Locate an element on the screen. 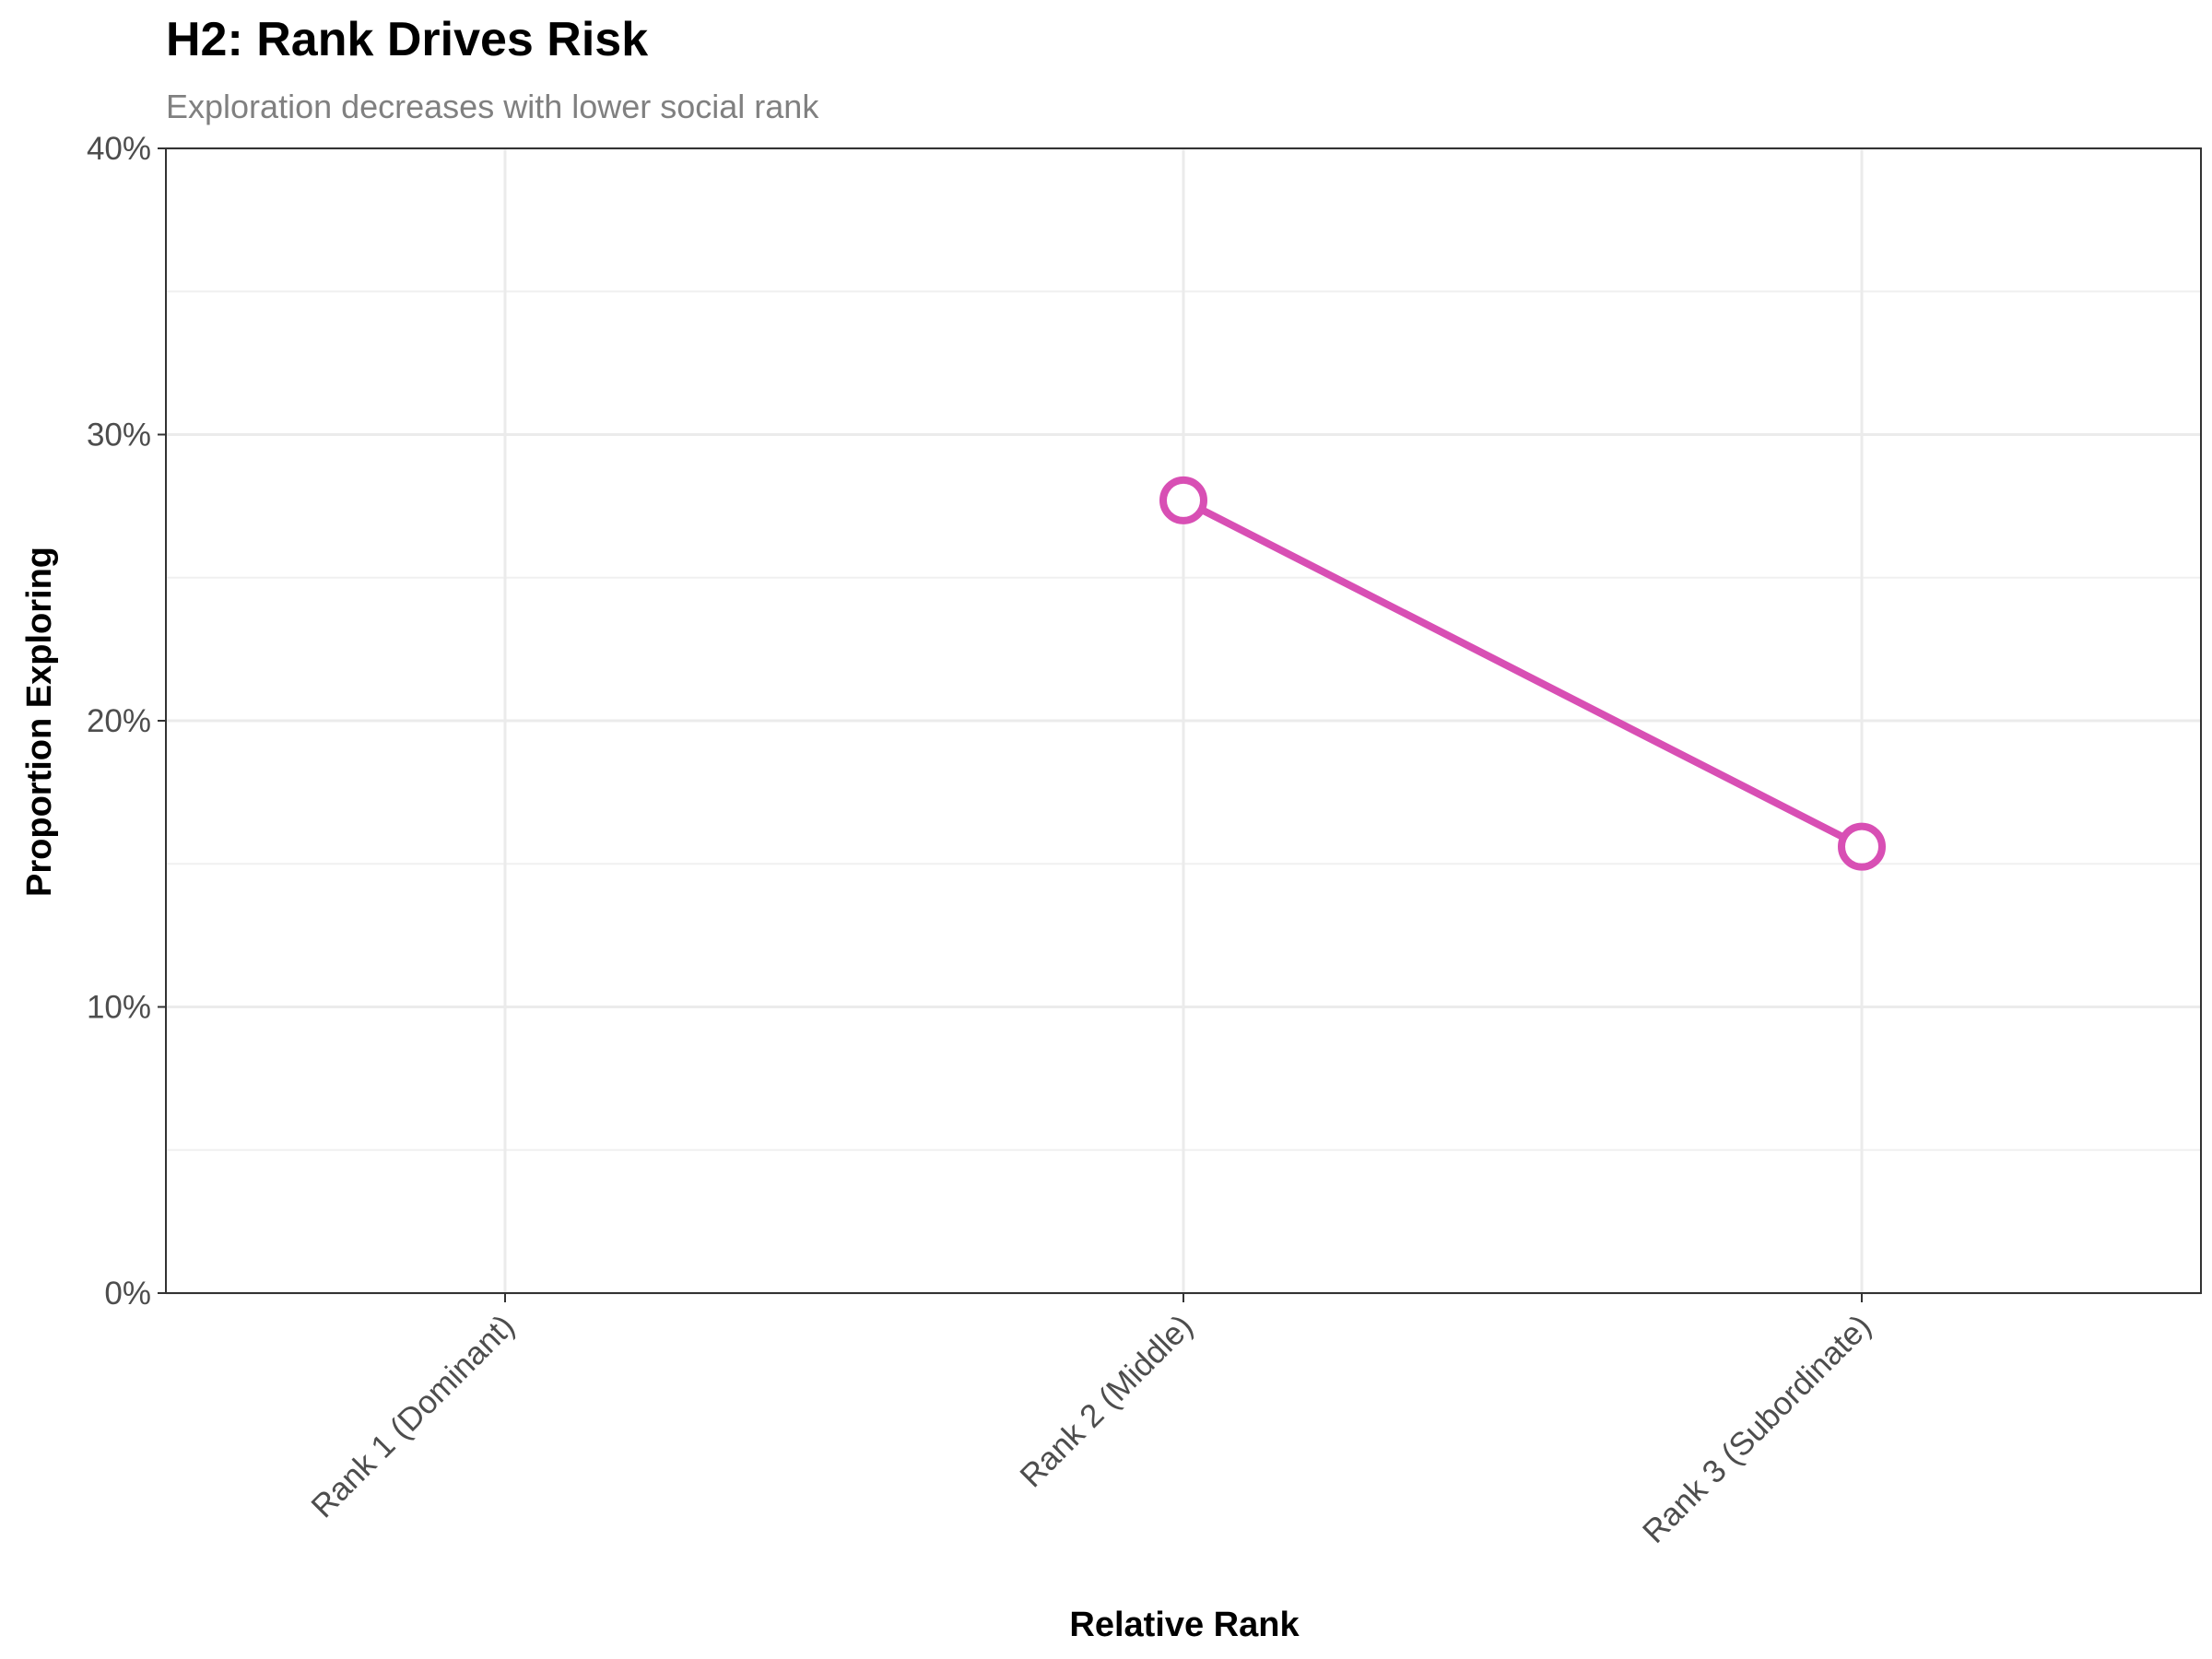  y-tick-label: 40% is located at coordinates (119, 149).